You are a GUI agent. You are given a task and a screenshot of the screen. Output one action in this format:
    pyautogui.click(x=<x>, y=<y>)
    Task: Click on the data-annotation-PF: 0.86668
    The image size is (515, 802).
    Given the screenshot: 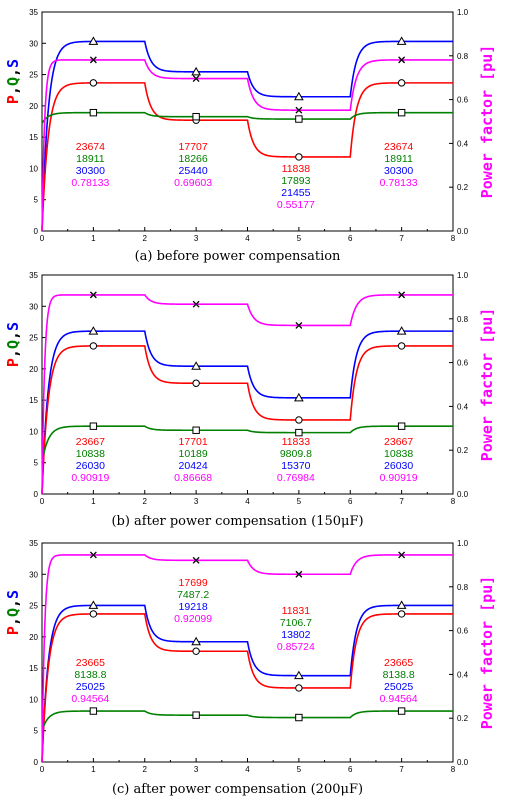 What is the action you would take?
    pyautogui.click(x=193, y=478)
    